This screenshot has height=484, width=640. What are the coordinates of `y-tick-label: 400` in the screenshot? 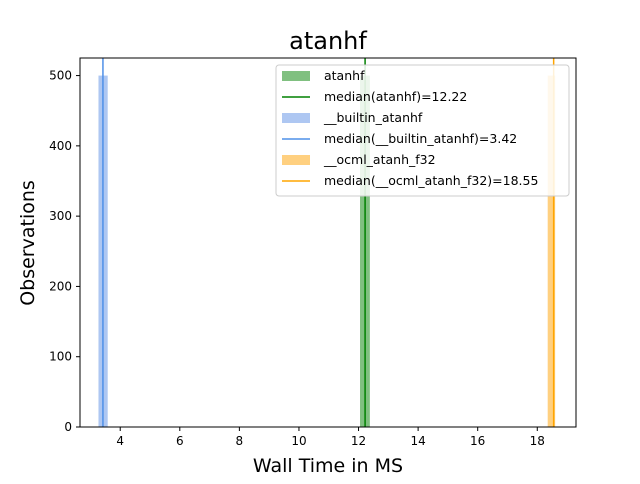 It's located at (60, 146).